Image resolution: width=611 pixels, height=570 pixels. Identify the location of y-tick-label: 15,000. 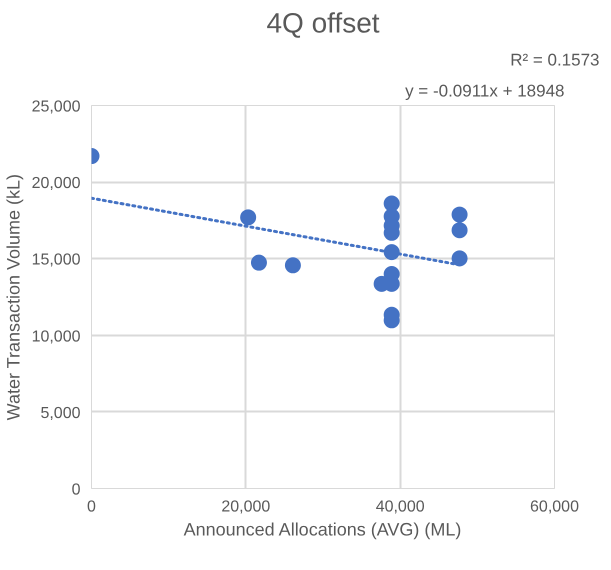
(56, 260).